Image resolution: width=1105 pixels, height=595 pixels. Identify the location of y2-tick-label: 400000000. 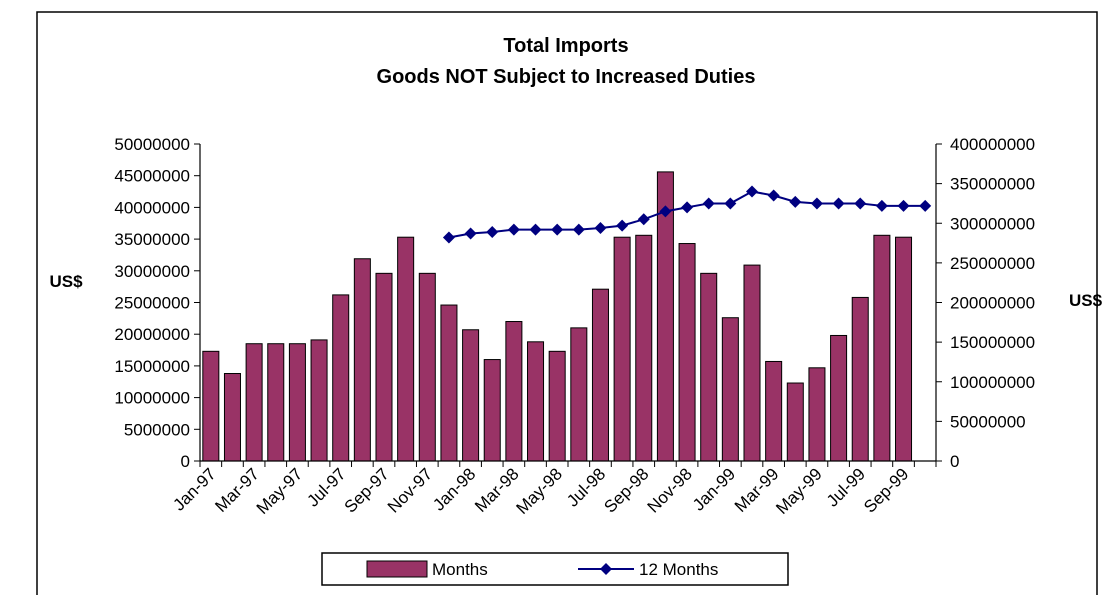
(992, 144).